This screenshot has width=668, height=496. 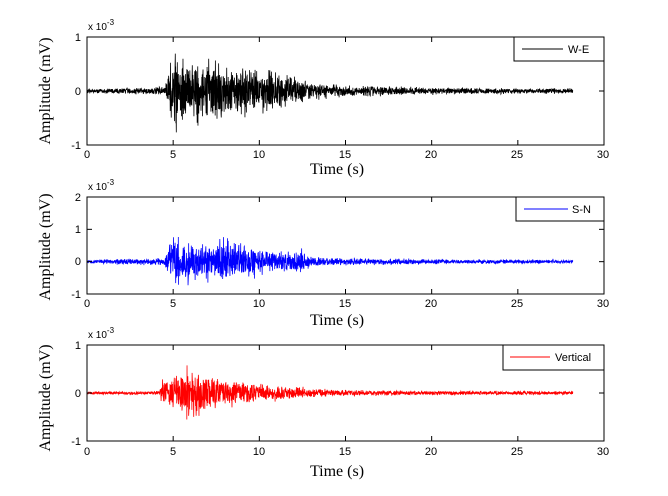 I want to click on svg-text: Vertical, so click(x=573, y=358).